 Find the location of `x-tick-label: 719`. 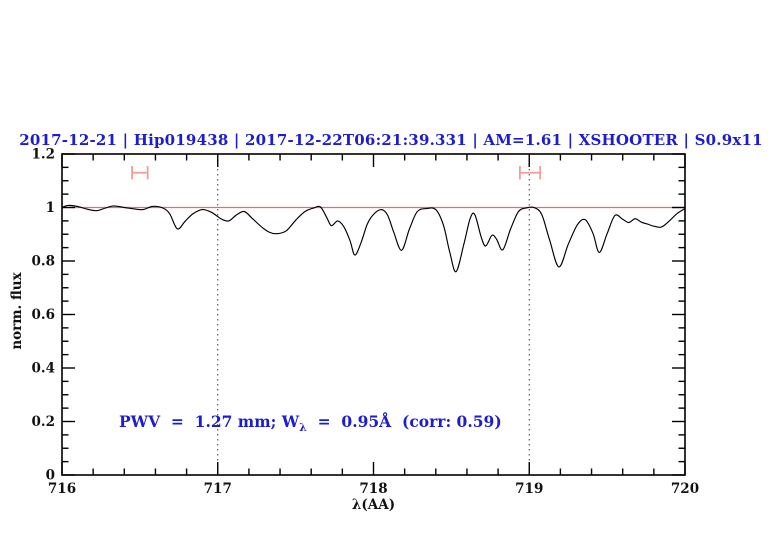

x-tick-label: 719 is located at coordinates (529, 489).